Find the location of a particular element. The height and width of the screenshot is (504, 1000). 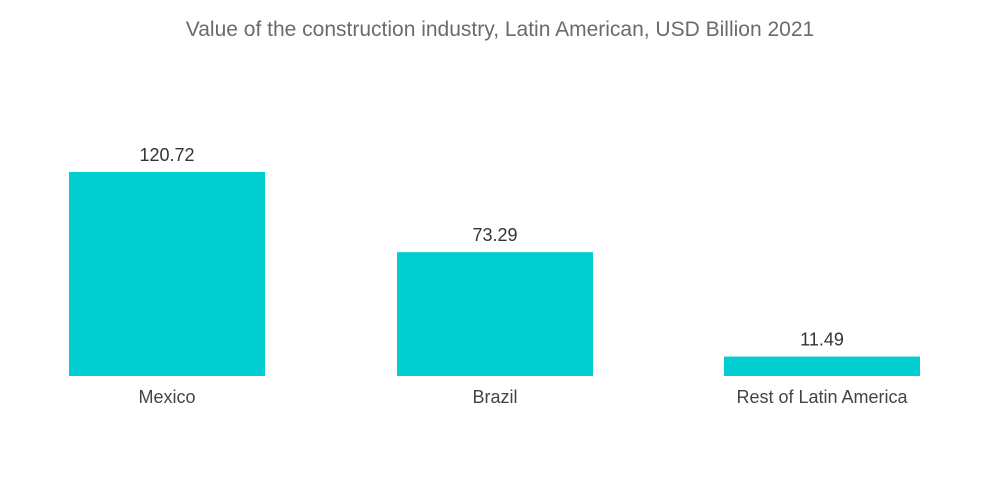

value-label: 11.49 is located at coordinates (822, 340).